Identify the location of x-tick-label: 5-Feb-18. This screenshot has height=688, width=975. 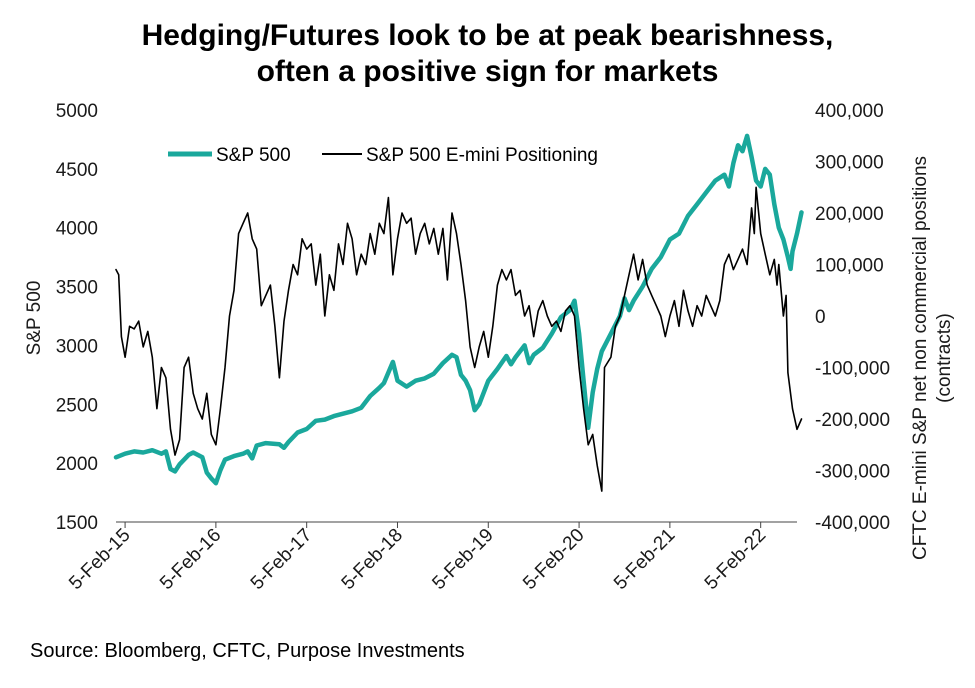
(372, 559).